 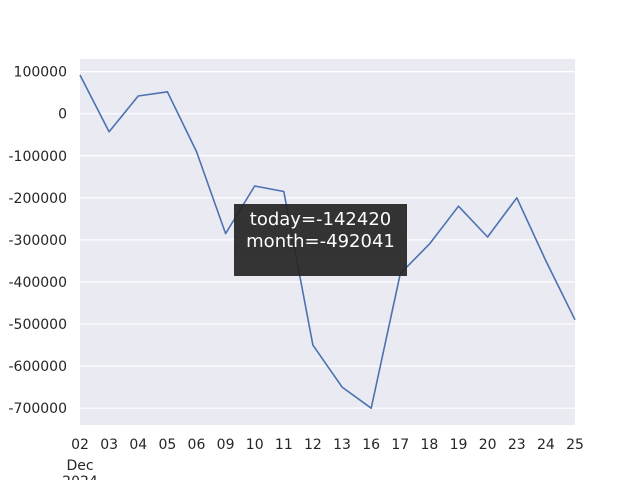 What do you see at coordinates (342, 445) in the screenshot?
I see `x-tick-label: 13` at bounding box center [342, 445].